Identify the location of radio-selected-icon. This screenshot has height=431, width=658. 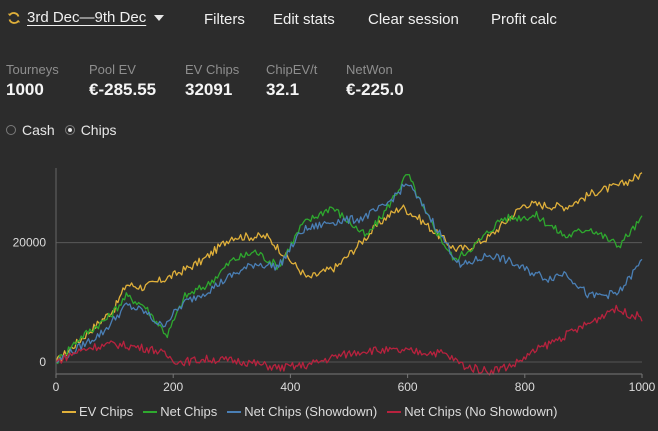
(69, 130).